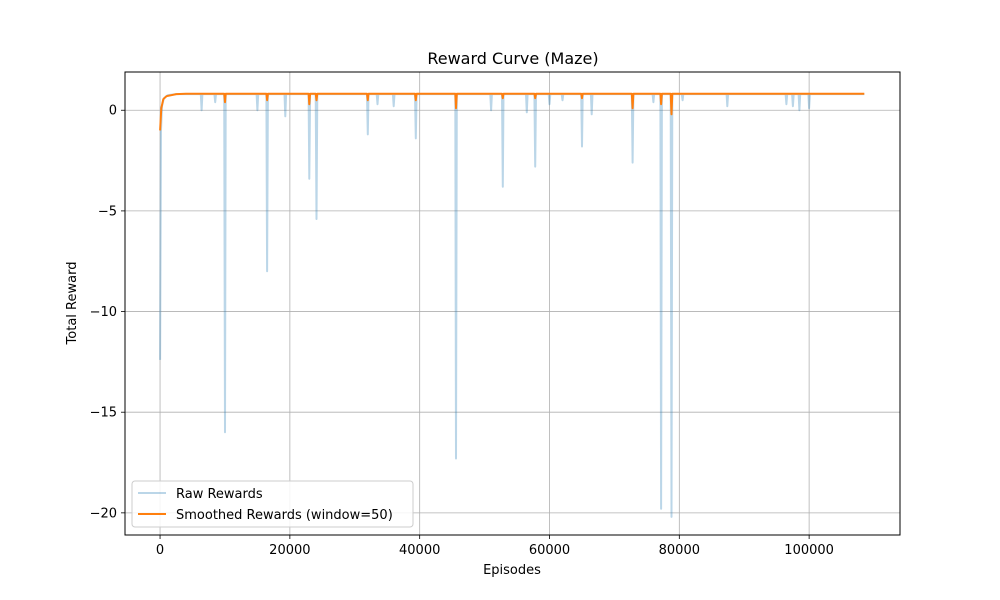 This screenshot has width=1000, height=600. What do you see at coordinates (419, 550) in the screenshot?
I see `x-tick-label: 40000` at bounding box center [419, 550].